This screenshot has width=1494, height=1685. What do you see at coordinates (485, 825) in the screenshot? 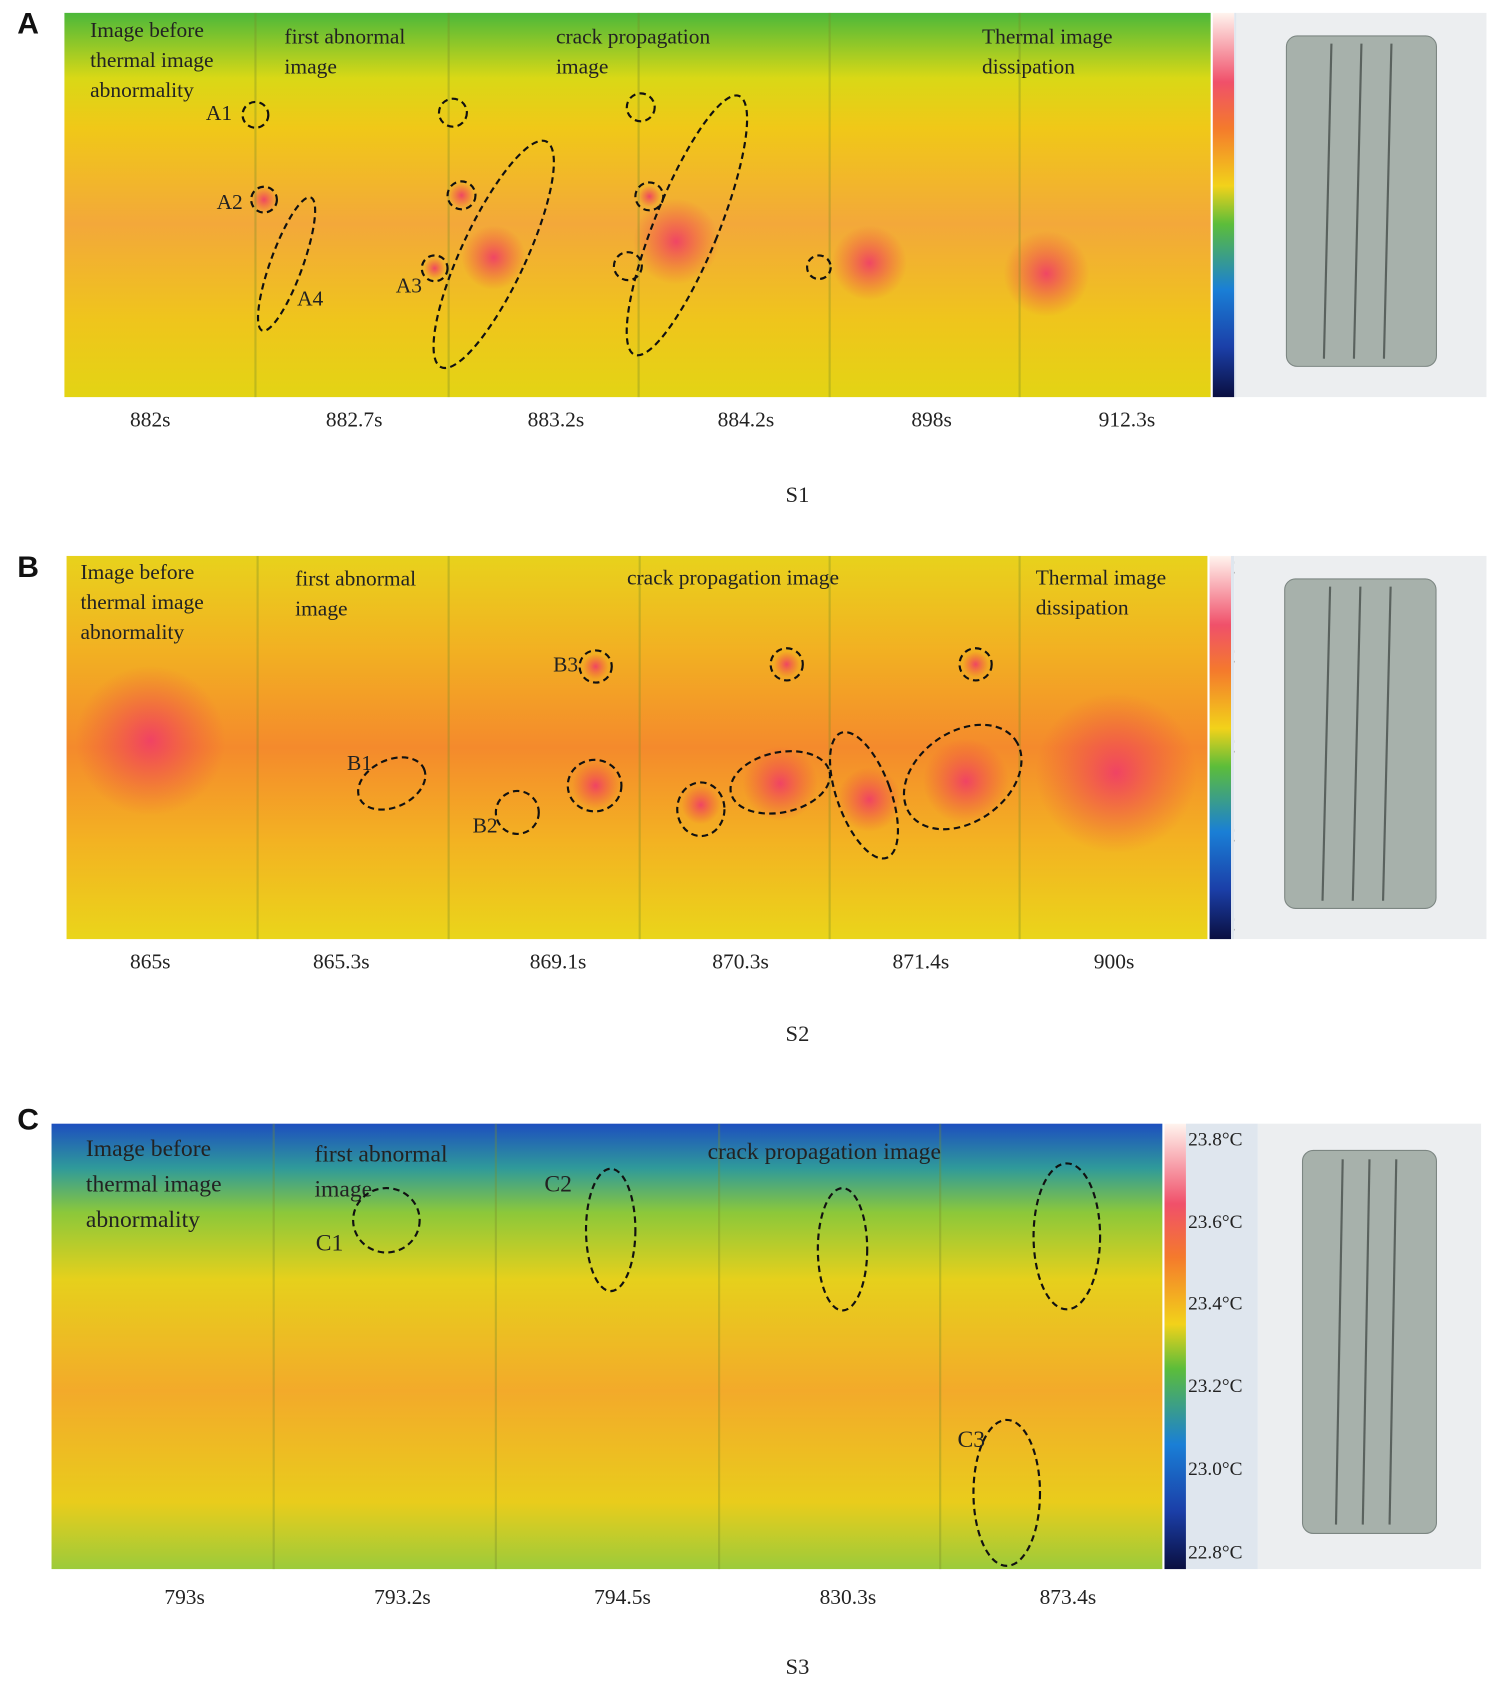
I see `marker-label: B2` at bounding box center [485, 825].